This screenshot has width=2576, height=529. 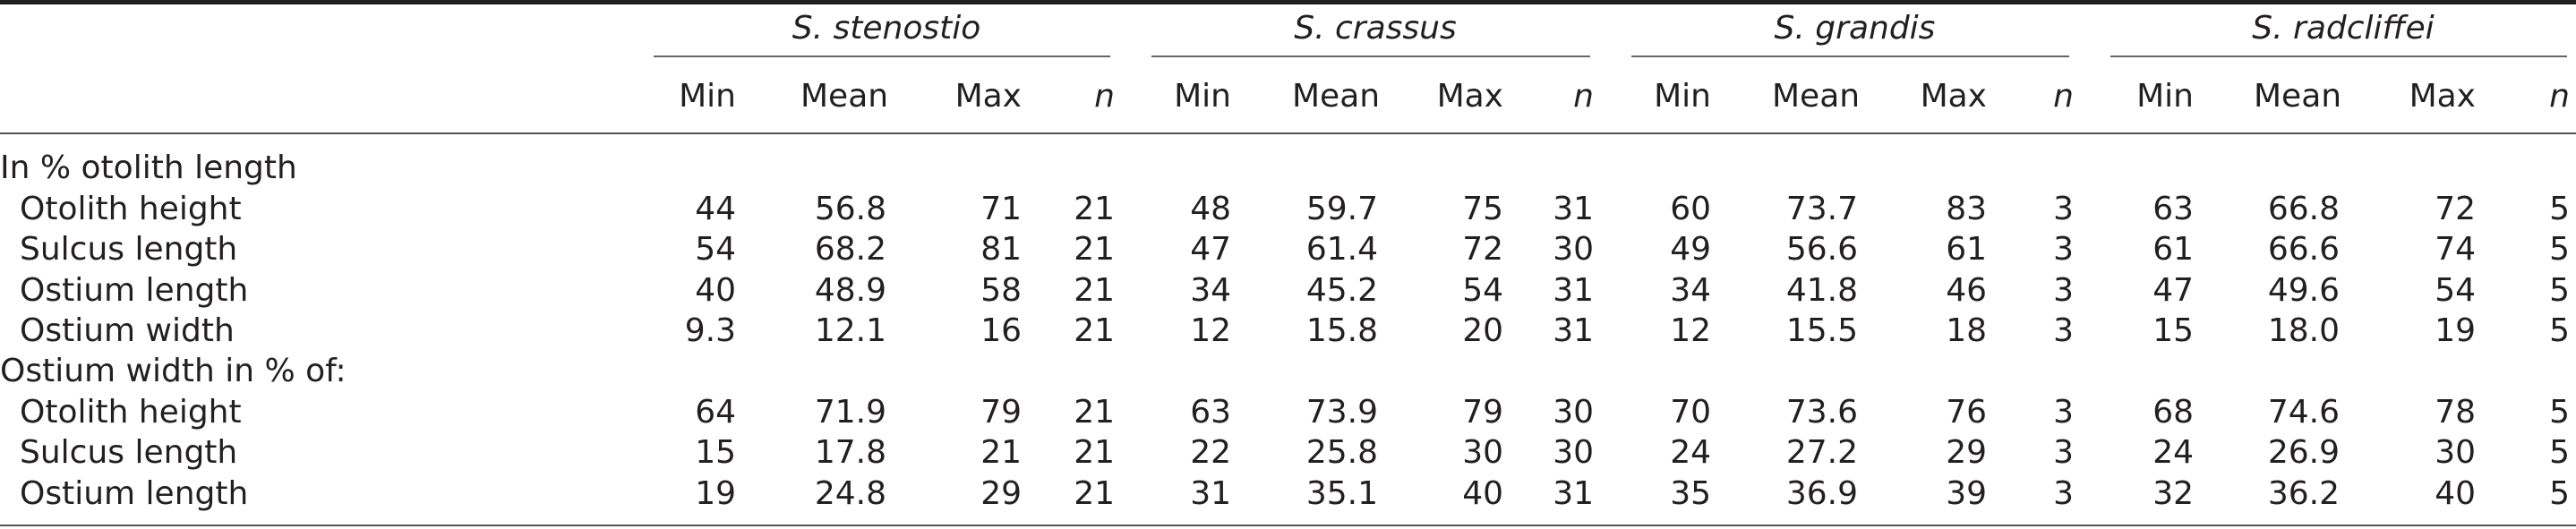 I want to click on table-cell: 18.0, so click(x=2303, y=330).